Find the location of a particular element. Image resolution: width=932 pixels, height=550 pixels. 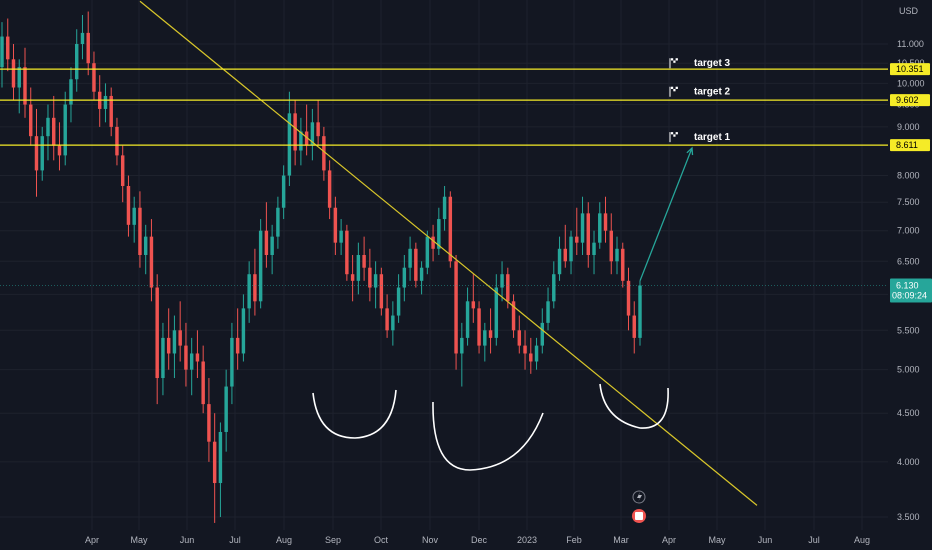

time-tick-label: Dec is located at coordinates (479, 540).